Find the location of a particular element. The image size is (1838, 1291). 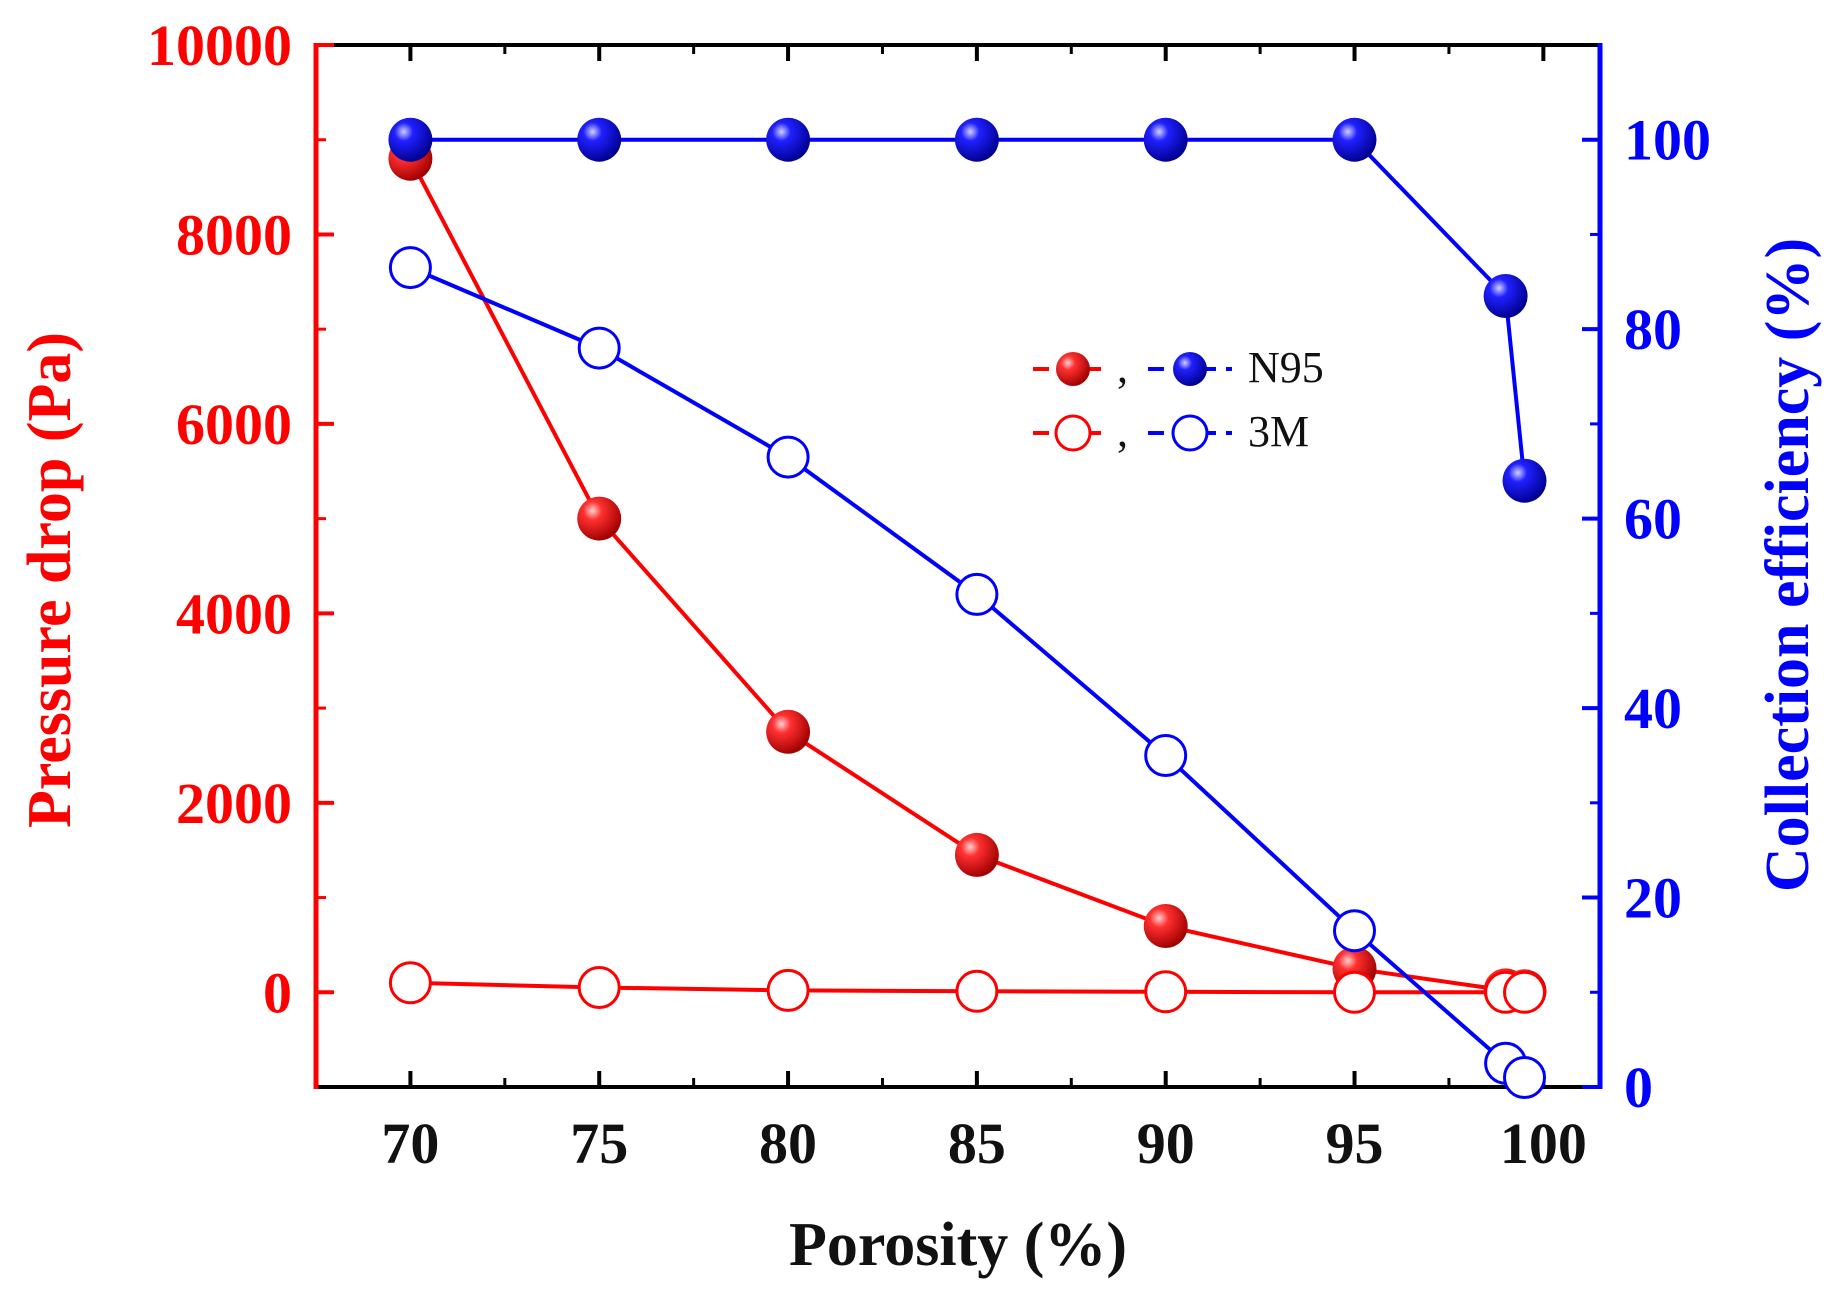

legend-n95-blue-marker is located at coordinates (1190, 369).